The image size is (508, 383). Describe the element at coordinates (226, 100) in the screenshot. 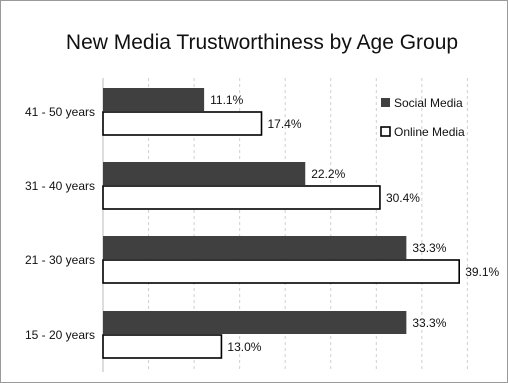

I see `data-label: 11.1%` at that location.